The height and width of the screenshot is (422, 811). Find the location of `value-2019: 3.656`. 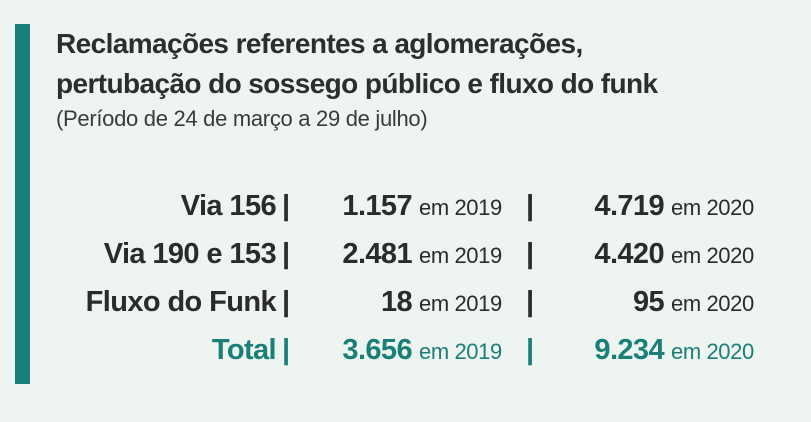

value-2019: 3.656 is located at coordinates (377, 350).